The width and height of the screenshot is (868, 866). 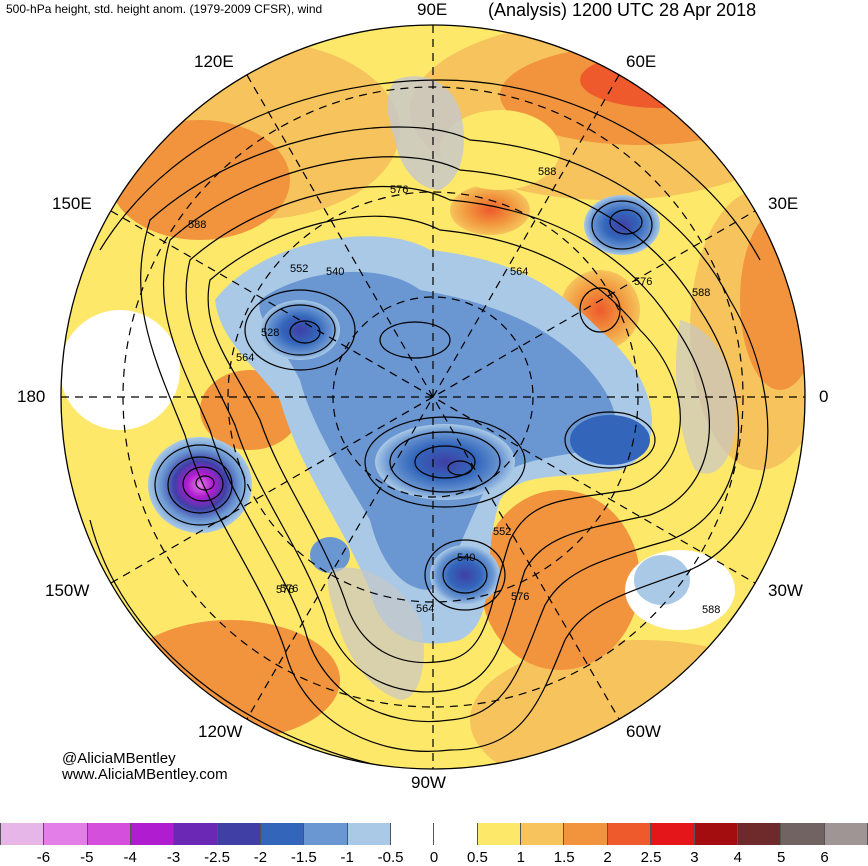 What do you see at coordinates (72, 203) in the screenshot?
I see `lon-label-150e: 150E` at bounding box center [72, 203].